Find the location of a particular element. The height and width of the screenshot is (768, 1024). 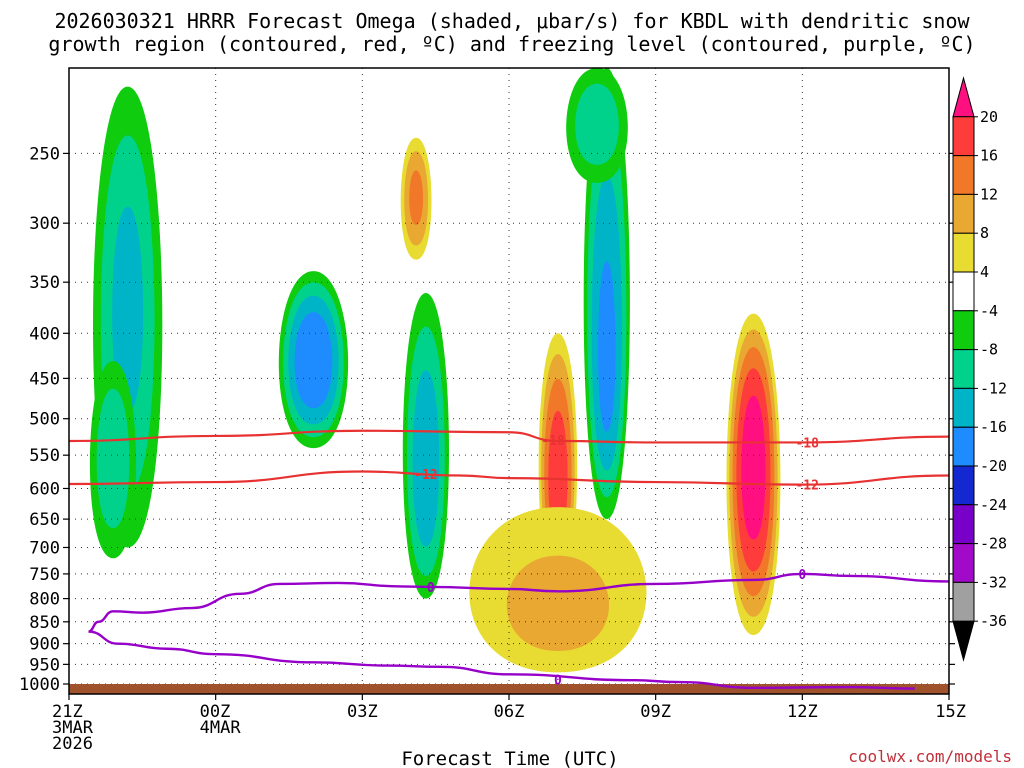

freezing-level-upper is located at coordinates (518, 602).